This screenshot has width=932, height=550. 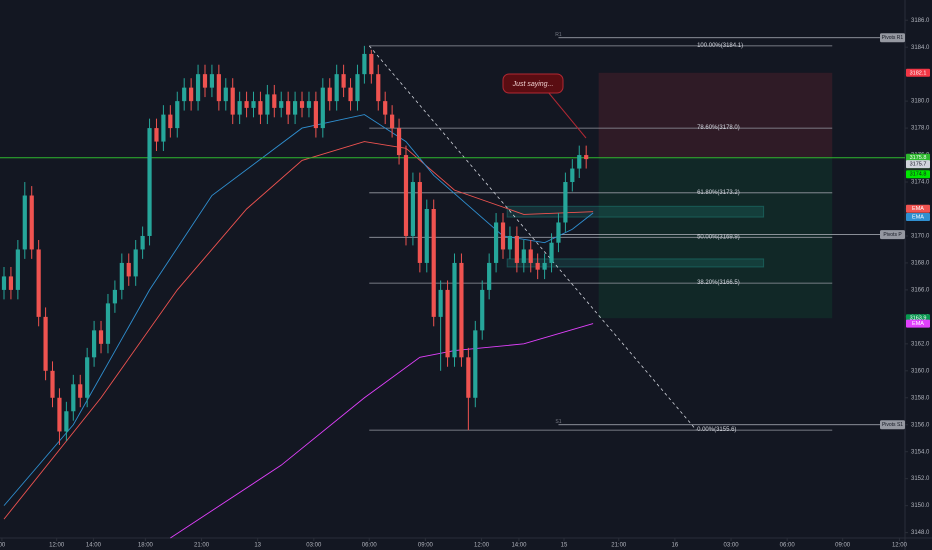 I want to click on x-tick-label: 09:00, so click(x=843, y=546).